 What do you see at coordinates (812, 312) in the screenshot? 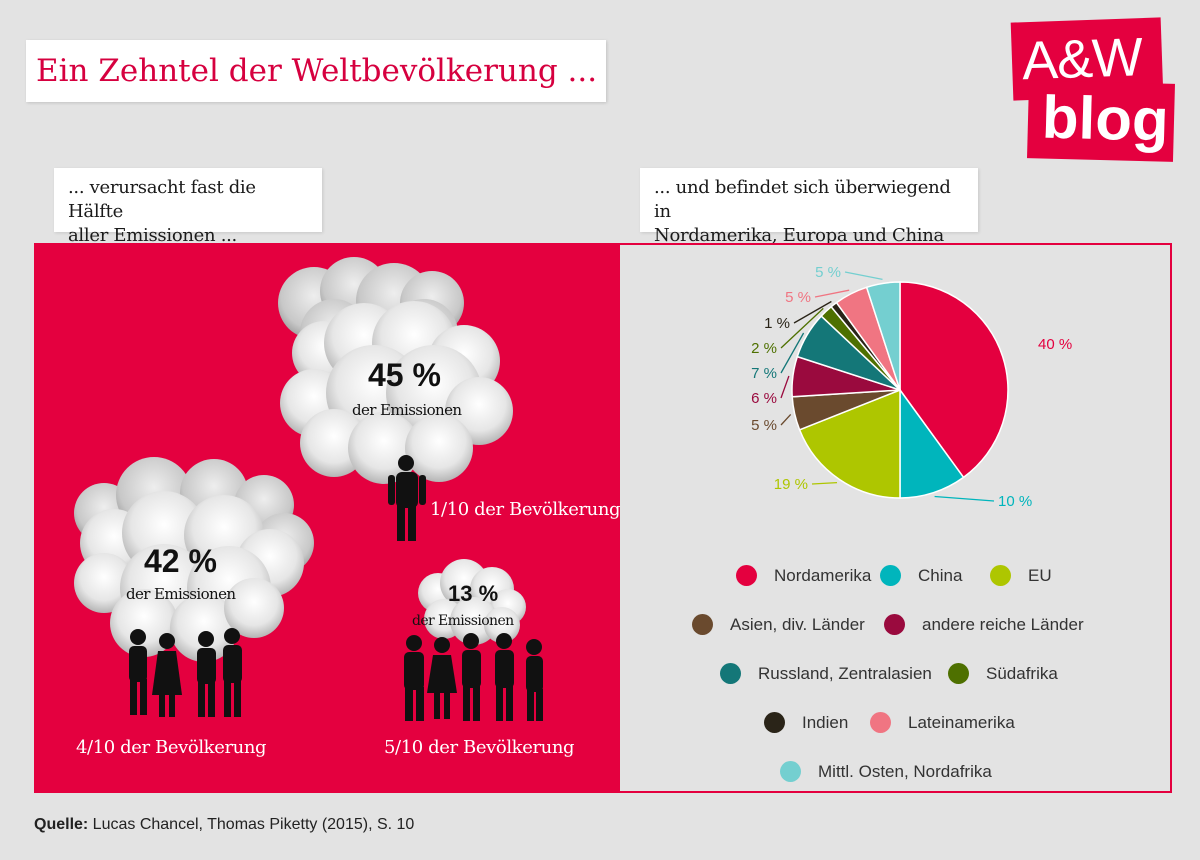
I see `leader-line-indien` at bounding box center [812, 312].